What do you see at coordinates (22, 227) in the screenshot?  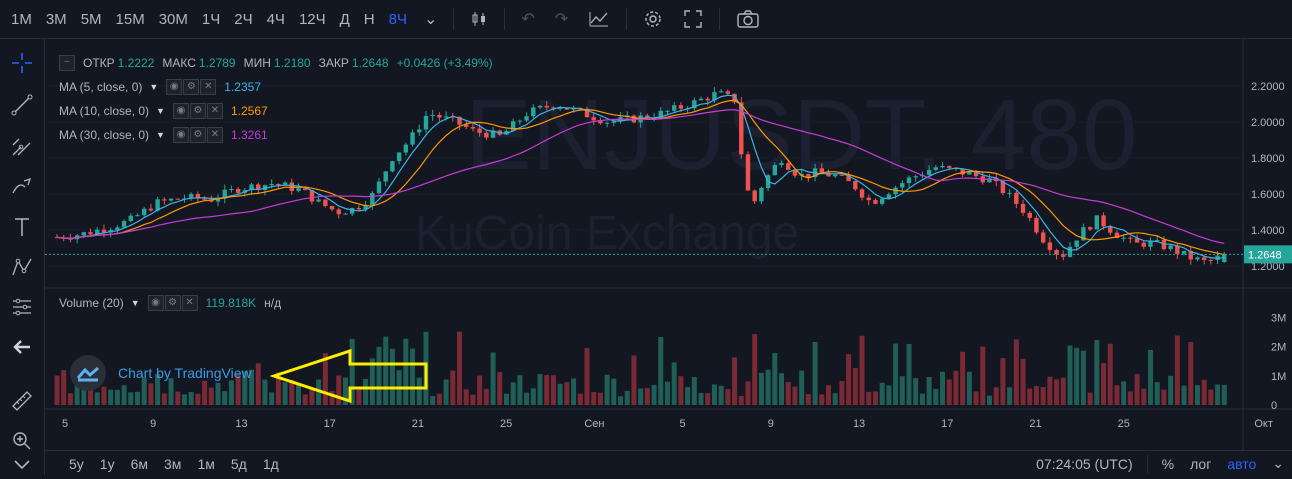 I see `text-icon` at bounding box center [22, 227].